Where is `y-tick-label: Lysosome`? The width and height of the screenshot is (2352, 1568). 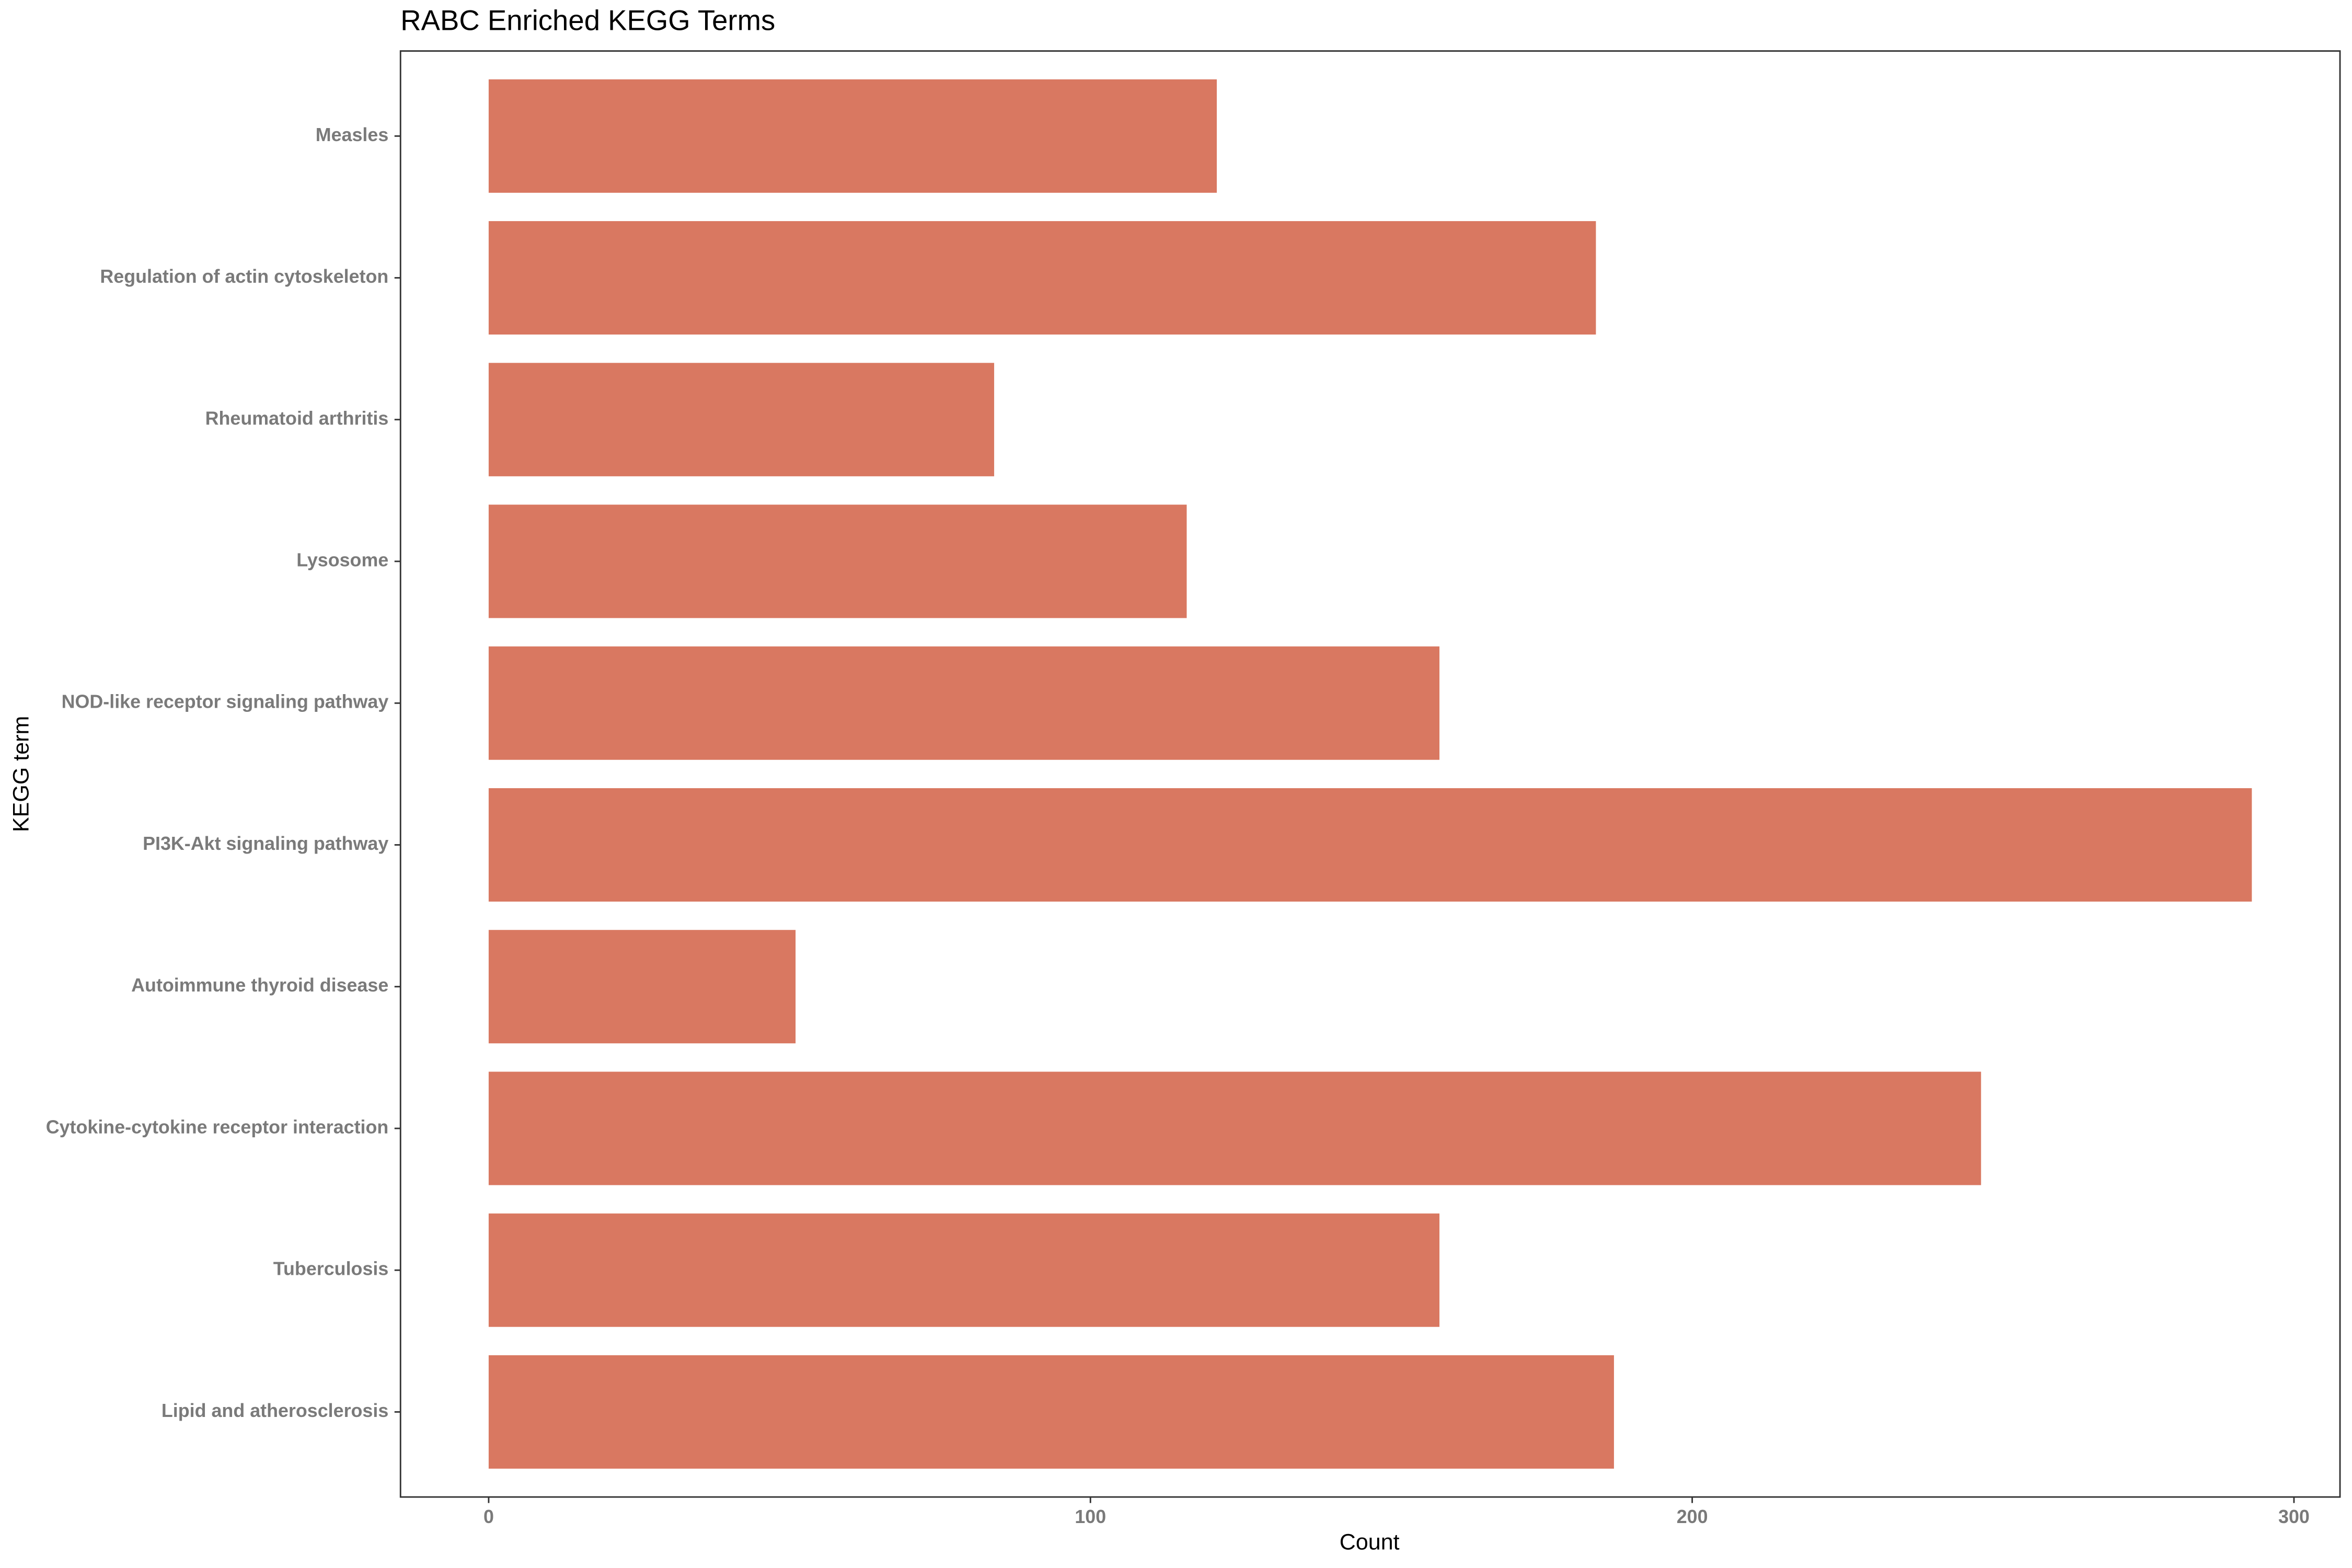
y-tick-label: Lysosome is located at coordinates (342, 559).